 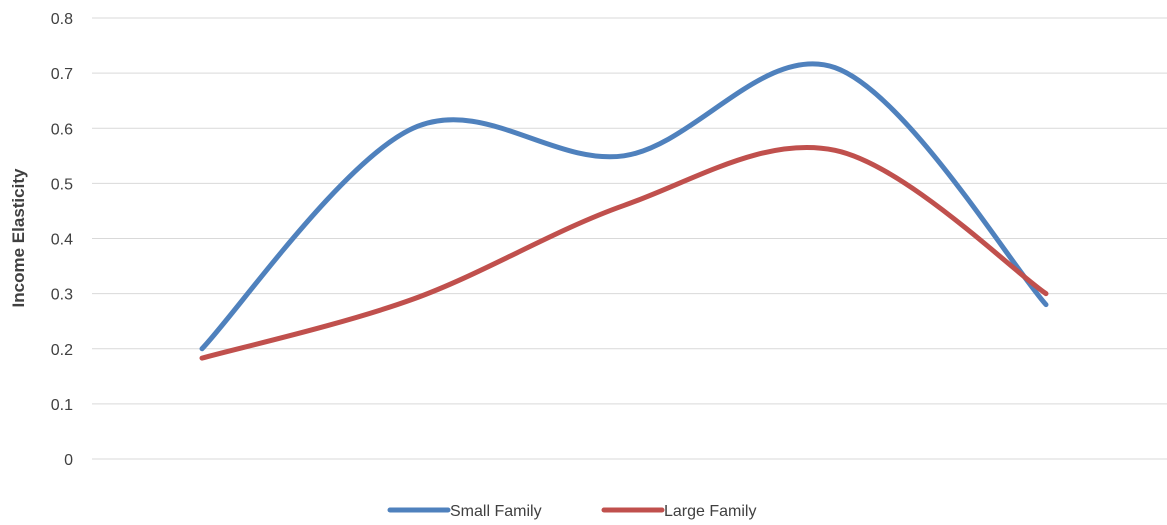 What do you see at coordinates (710, 511) in the screenshot?
I see `legend-label: Large Family` at bounding box center [710, 511].